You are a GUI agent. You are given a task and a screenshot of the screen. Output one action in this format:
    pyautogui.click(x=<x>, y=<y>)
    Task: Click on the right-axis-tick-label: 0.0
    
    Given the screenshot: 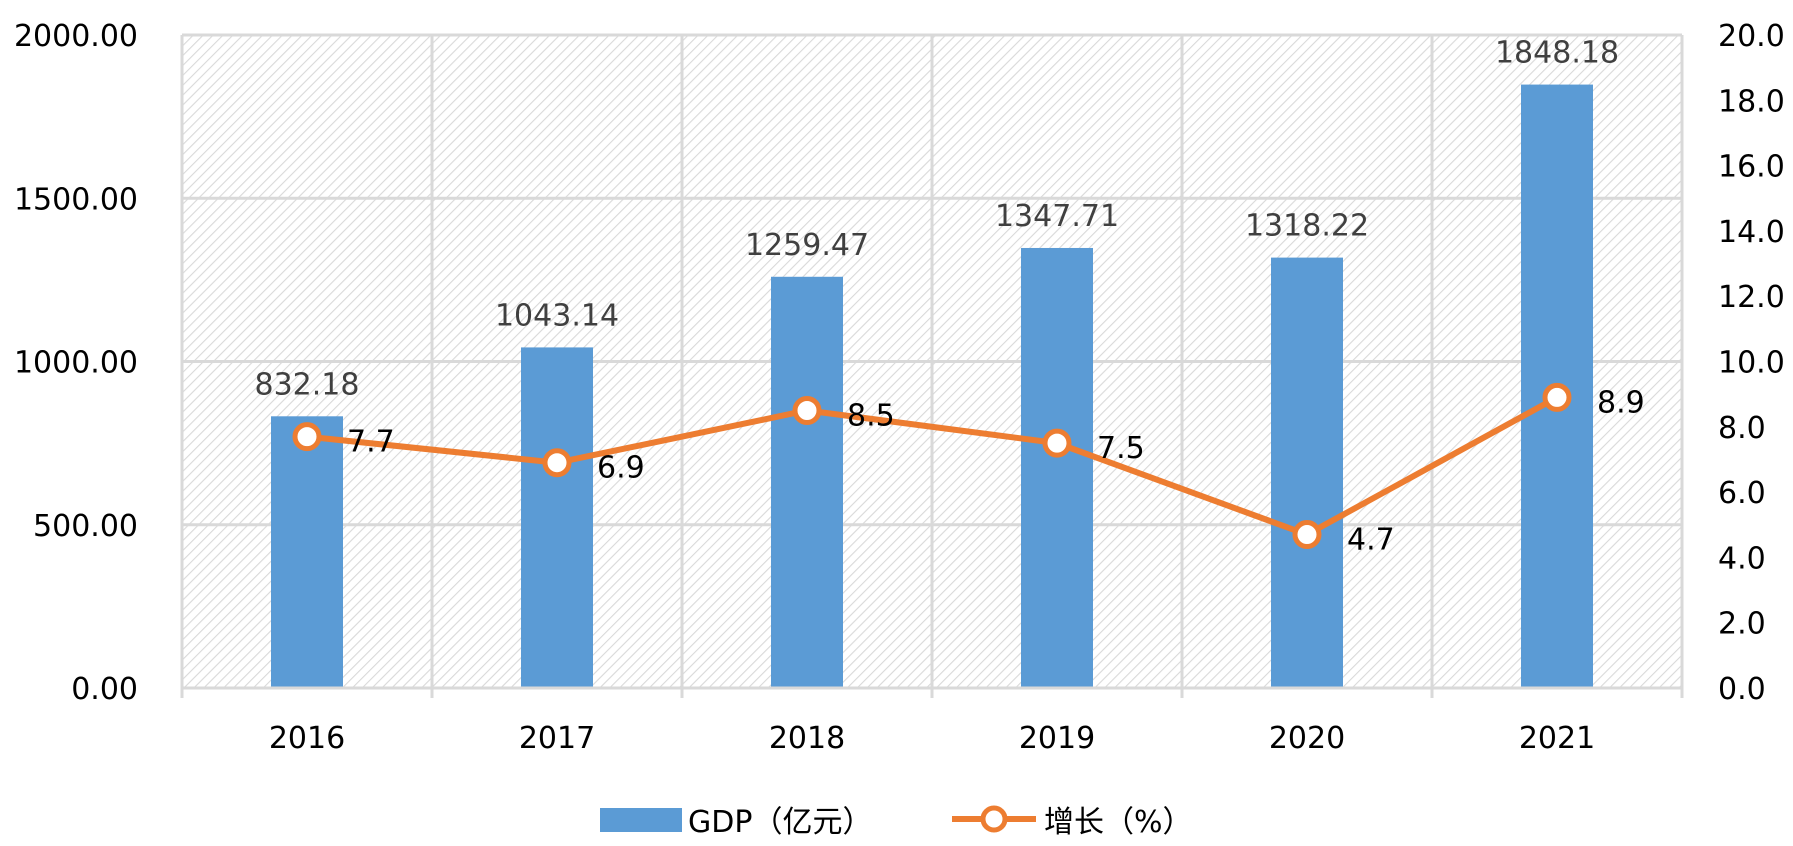 What is the action you would take?
    pyautogui.click(x=1742, y=689)
    